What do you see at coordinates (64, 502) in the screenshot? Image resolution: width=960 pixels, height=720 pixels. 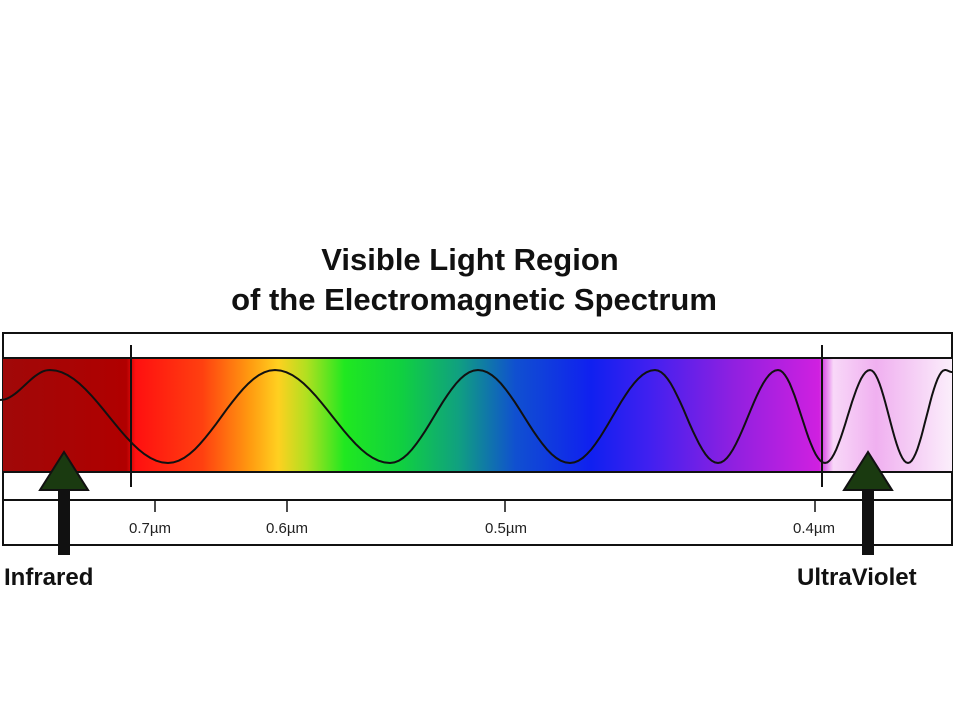 I see `arrow-infrared` at bounding box center [64, 502].